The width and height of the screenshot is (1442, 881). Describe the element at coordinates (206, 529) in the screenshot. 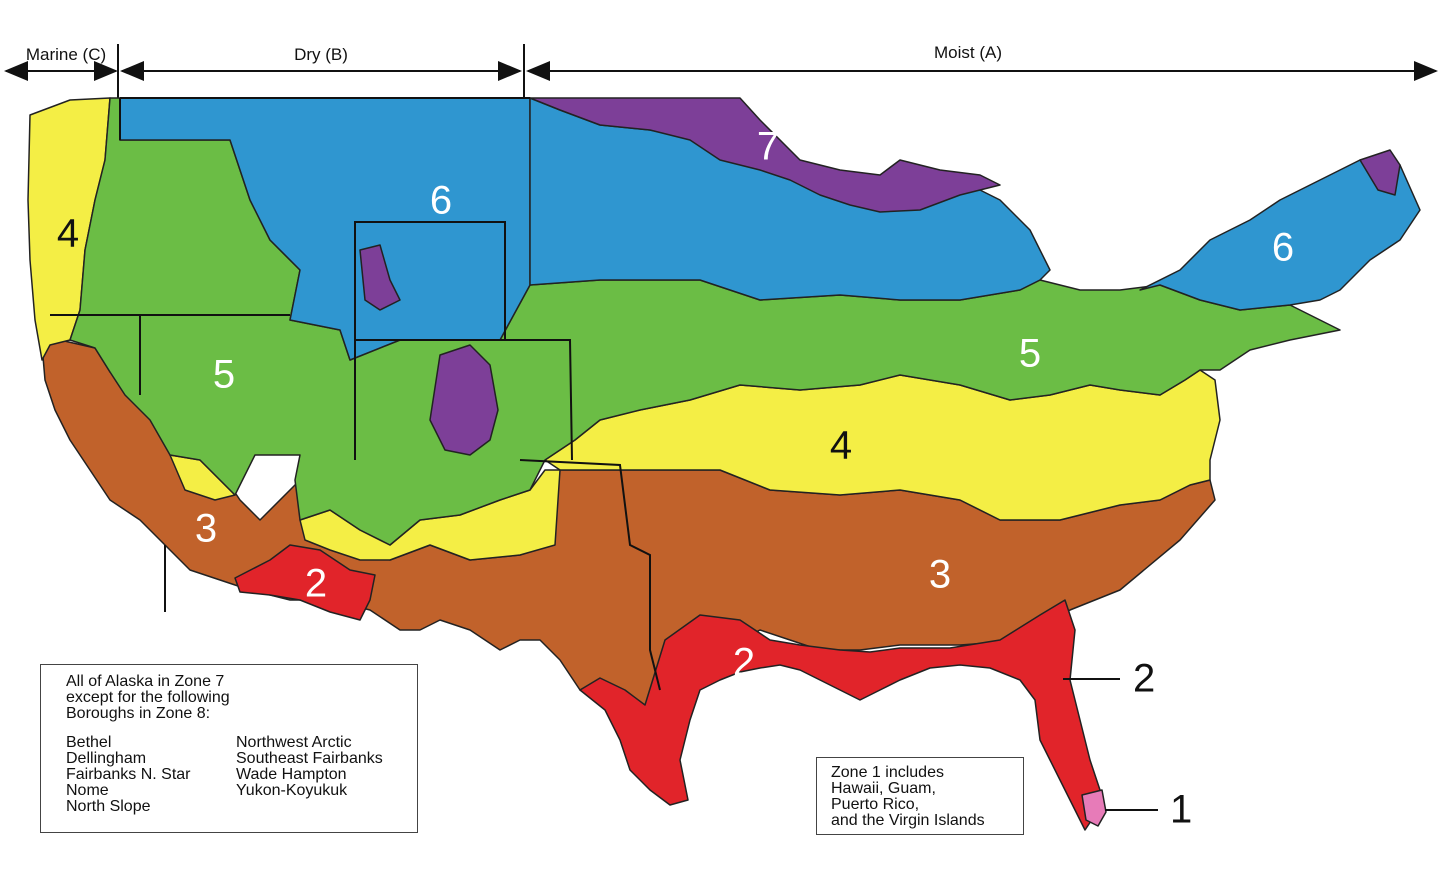

I see `zone-3-west-label: 3` at that location.